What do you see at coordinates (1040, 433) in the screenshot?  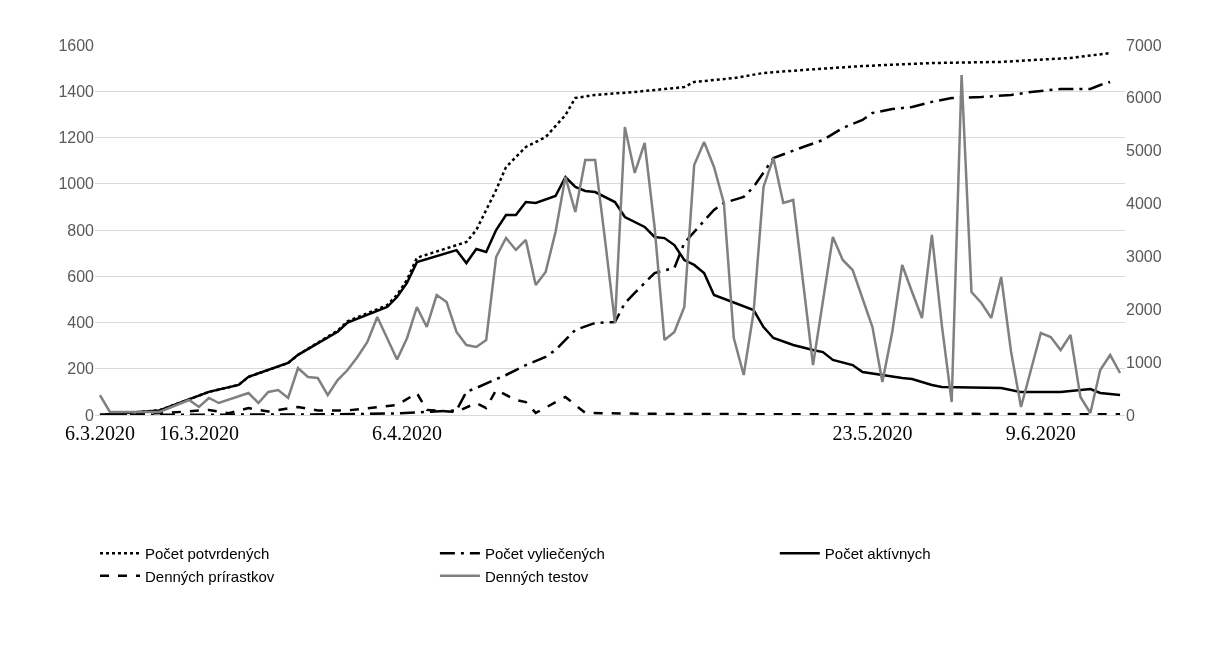 I see `x-tick-label: 9.6.2020` at bounding box center [1040, 433].